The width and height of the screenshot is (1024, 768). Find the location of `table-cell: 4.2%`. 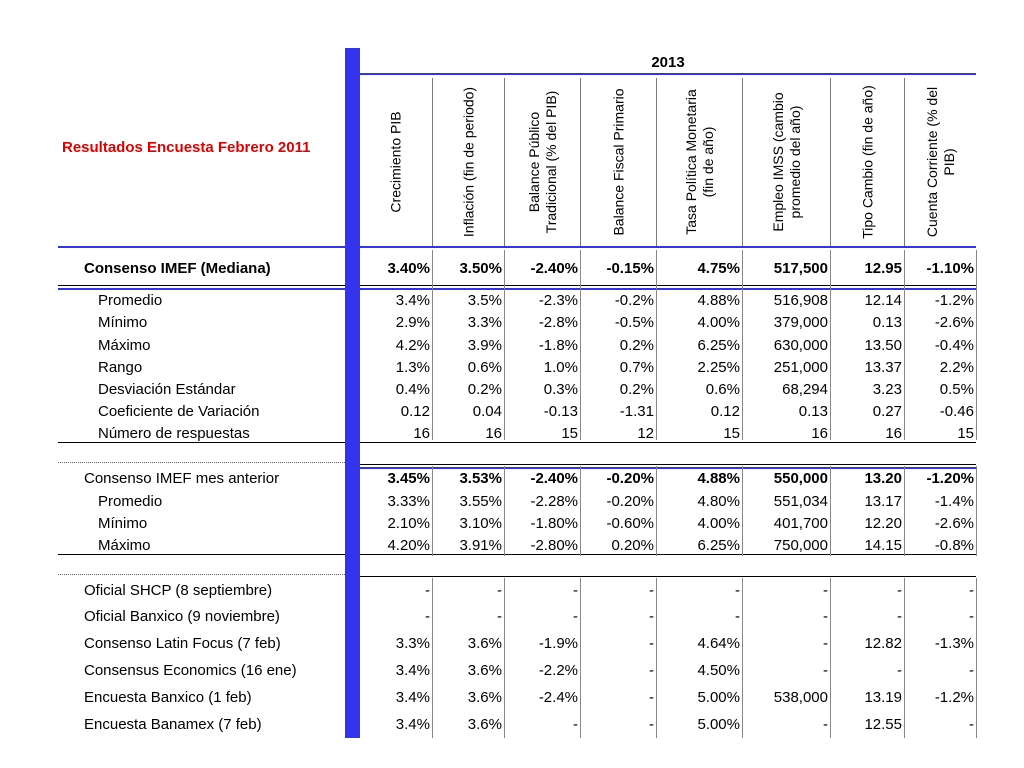

table-cell: 4.2% is located at coordinates (412, 345).